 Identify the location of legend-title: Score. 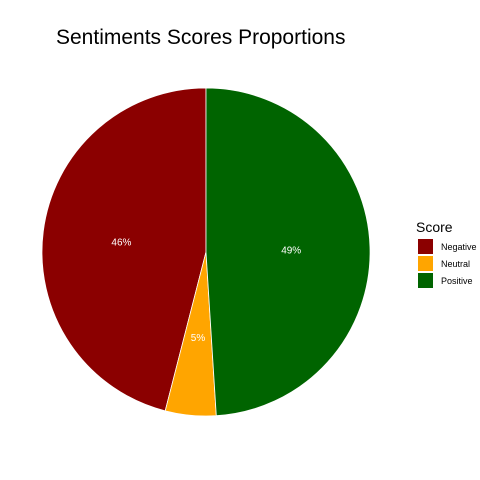
(434, 227).